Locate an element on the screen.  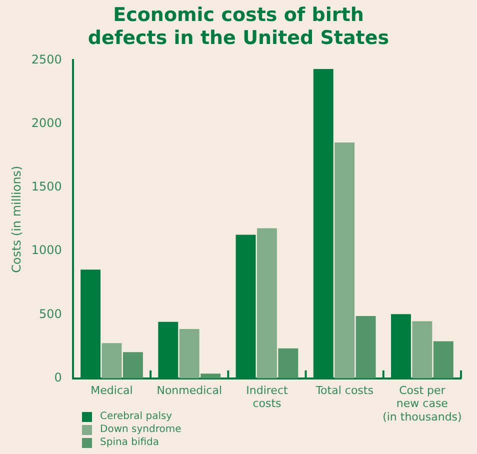
legend-label: Cerebral palsy is located at coordinates (136, 416).